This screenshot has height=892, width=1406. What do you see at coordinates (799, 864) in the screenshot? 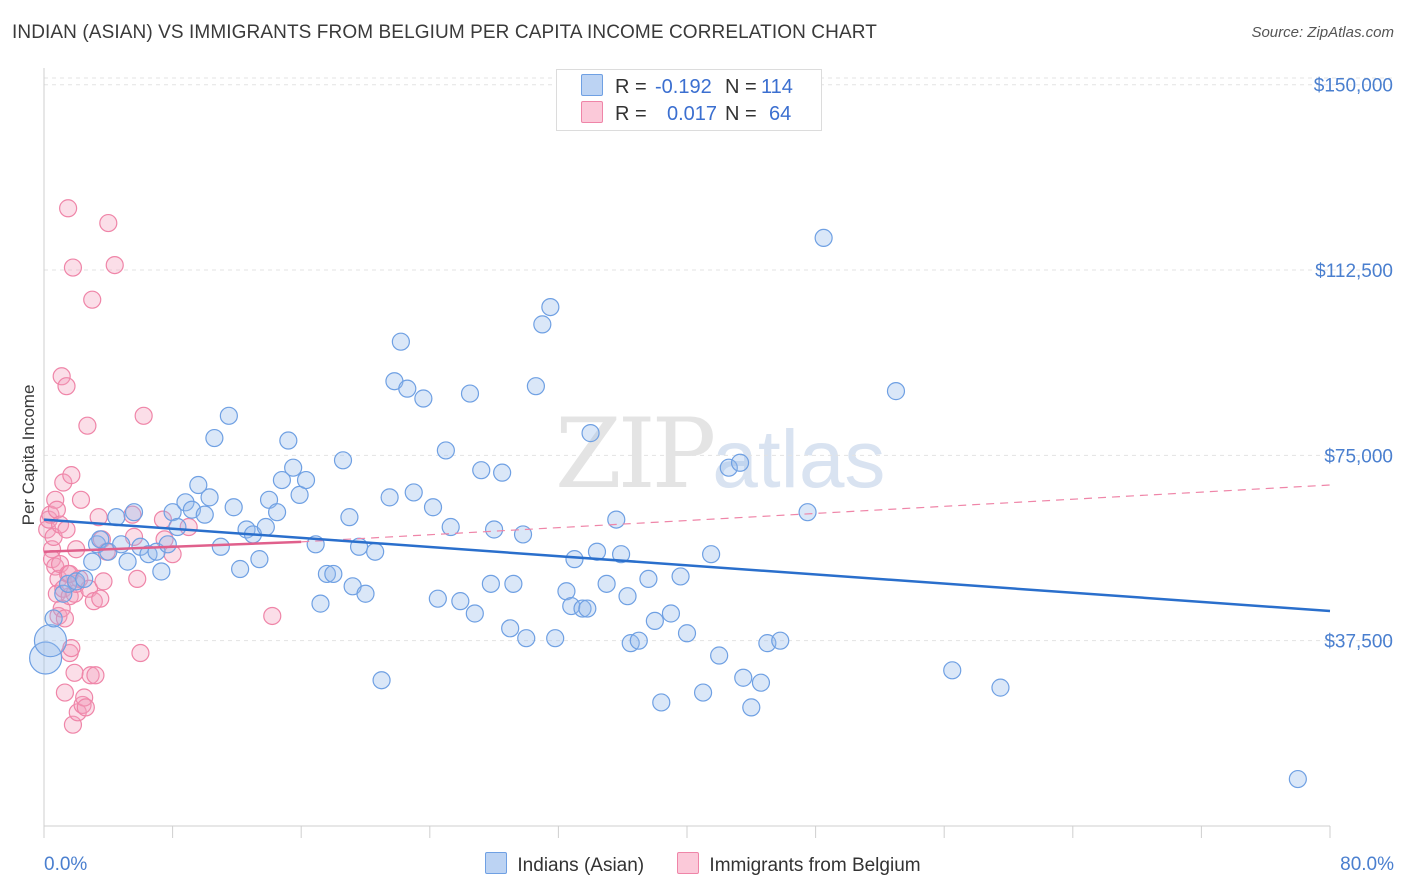
I see `legend-item-belgium: Immigrants from Belgium` at bounding box center [799, 864].